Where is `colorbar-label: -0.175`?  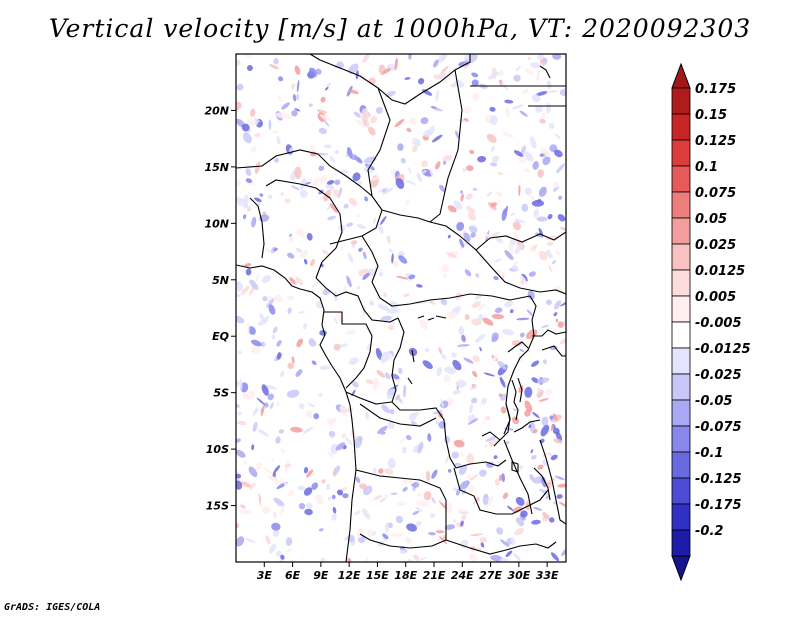
colorbar-label: -0.175 is located at coordinates (718, 505).